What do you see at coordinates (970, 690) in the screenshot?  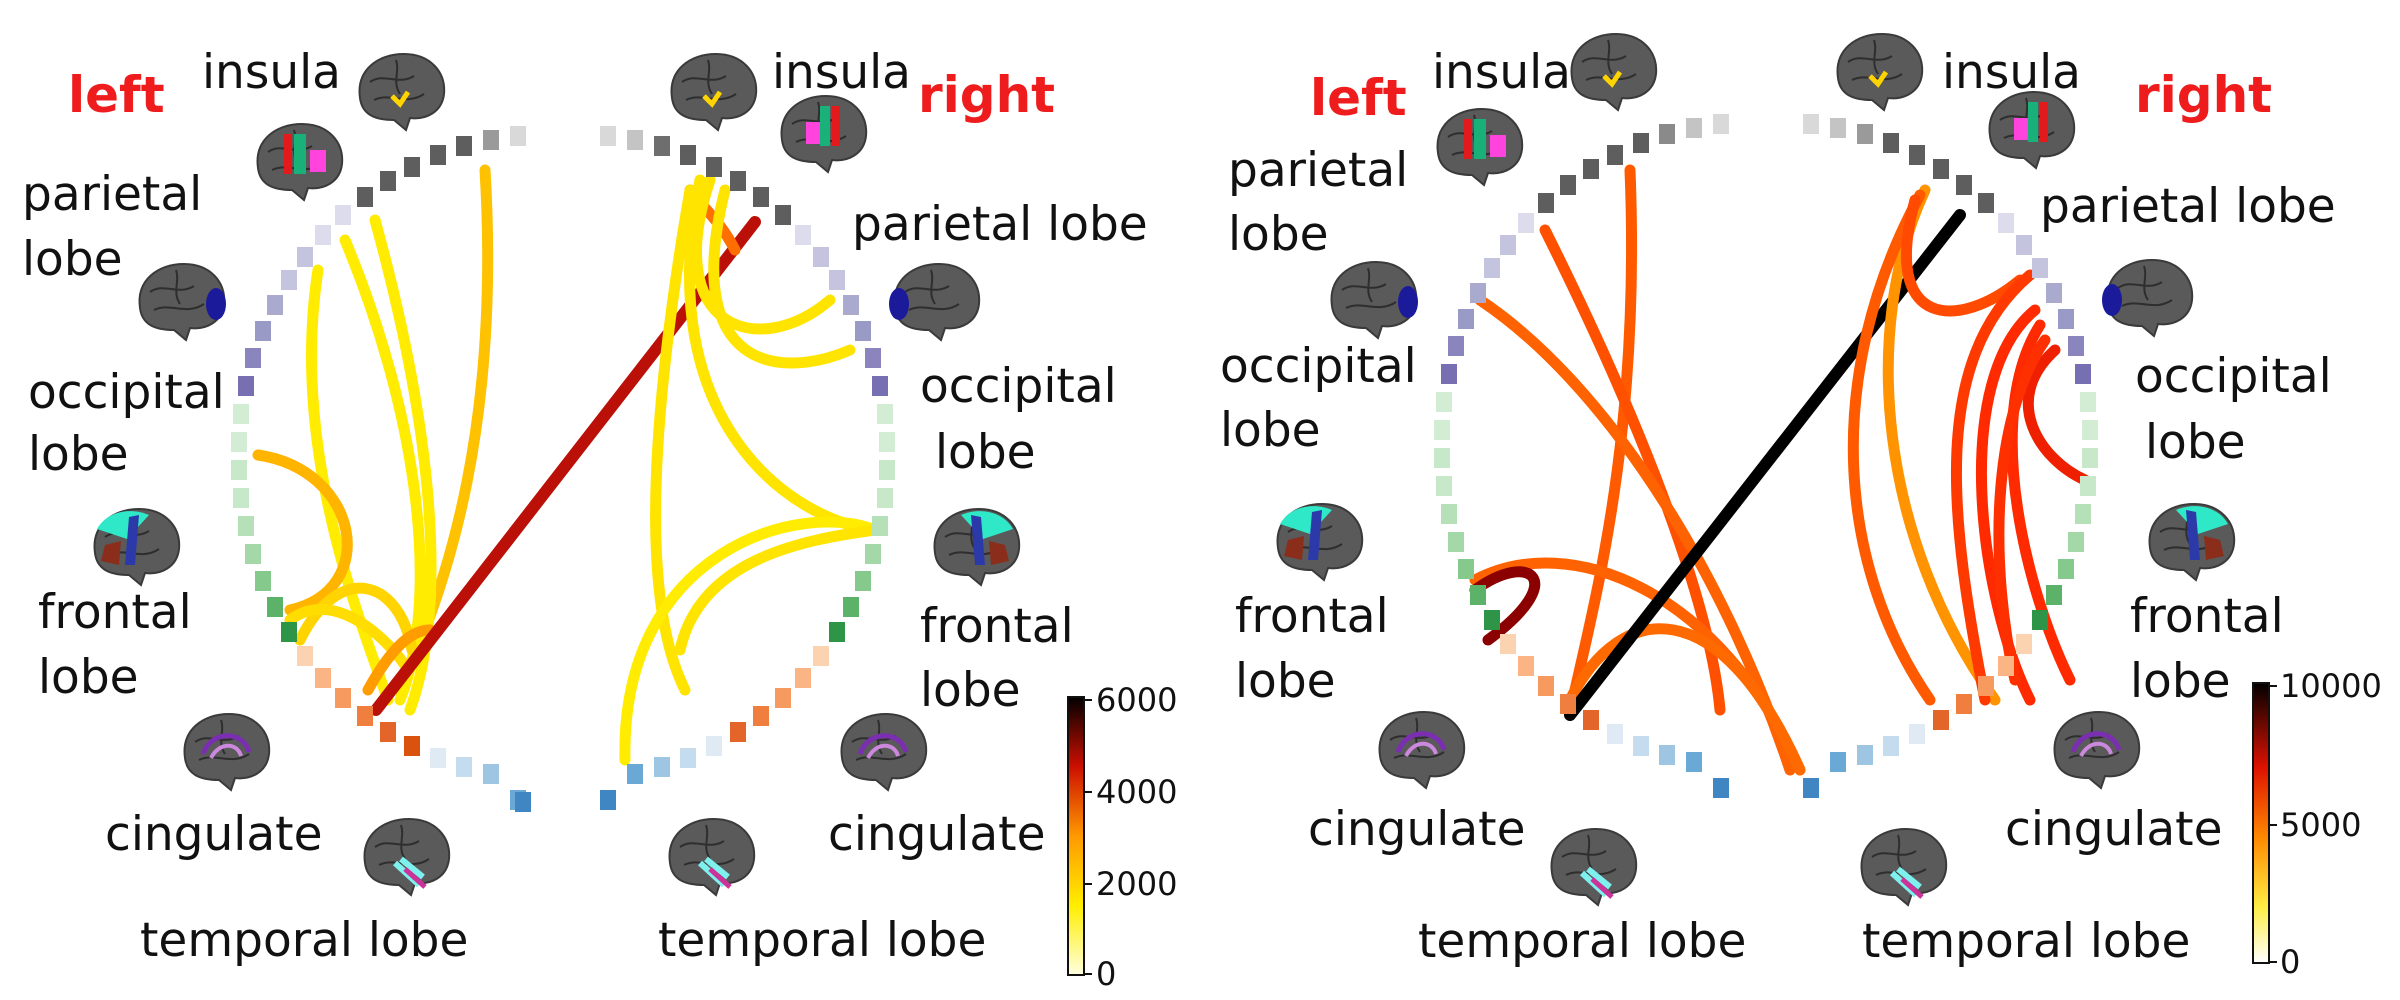 I see `frontal-right-label-2: lobe` at bounding box center [970, 690].